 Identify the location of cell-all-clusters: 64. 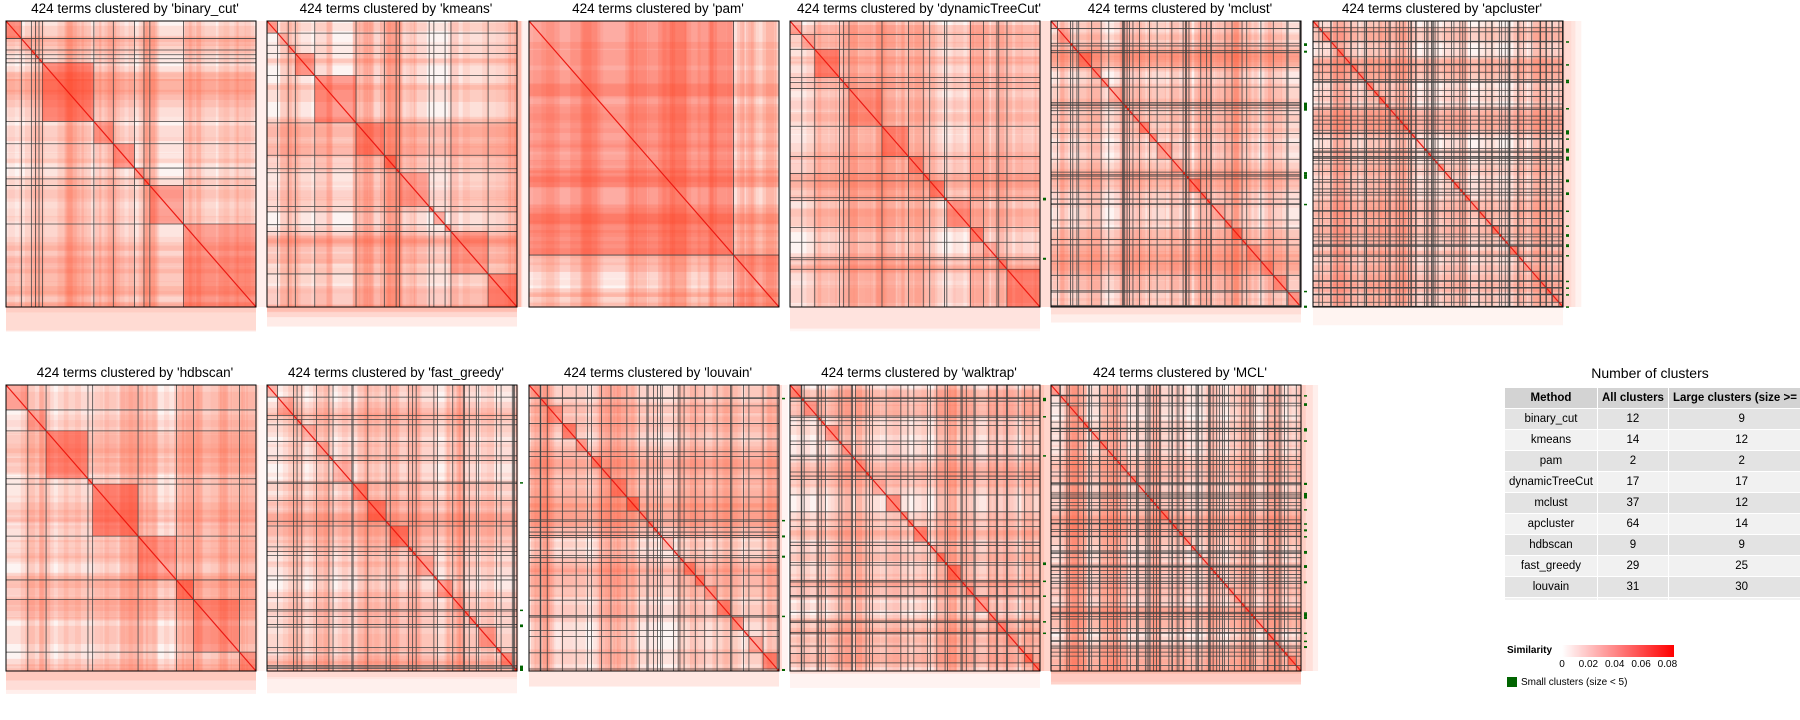
(1633, 524).